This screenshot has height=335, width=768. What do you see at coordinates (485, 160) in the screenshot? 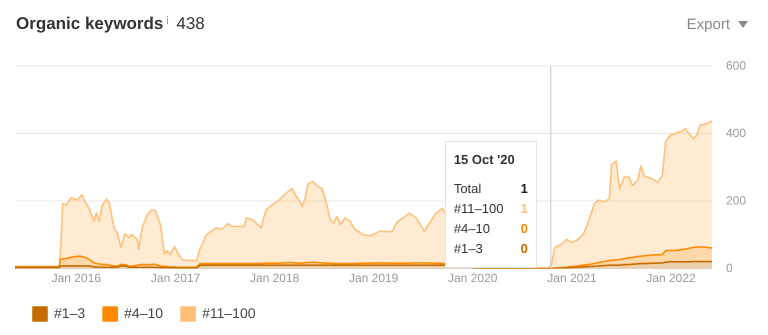
I see `annotation: 15 Oct '20` at bounding box center [485, 160].